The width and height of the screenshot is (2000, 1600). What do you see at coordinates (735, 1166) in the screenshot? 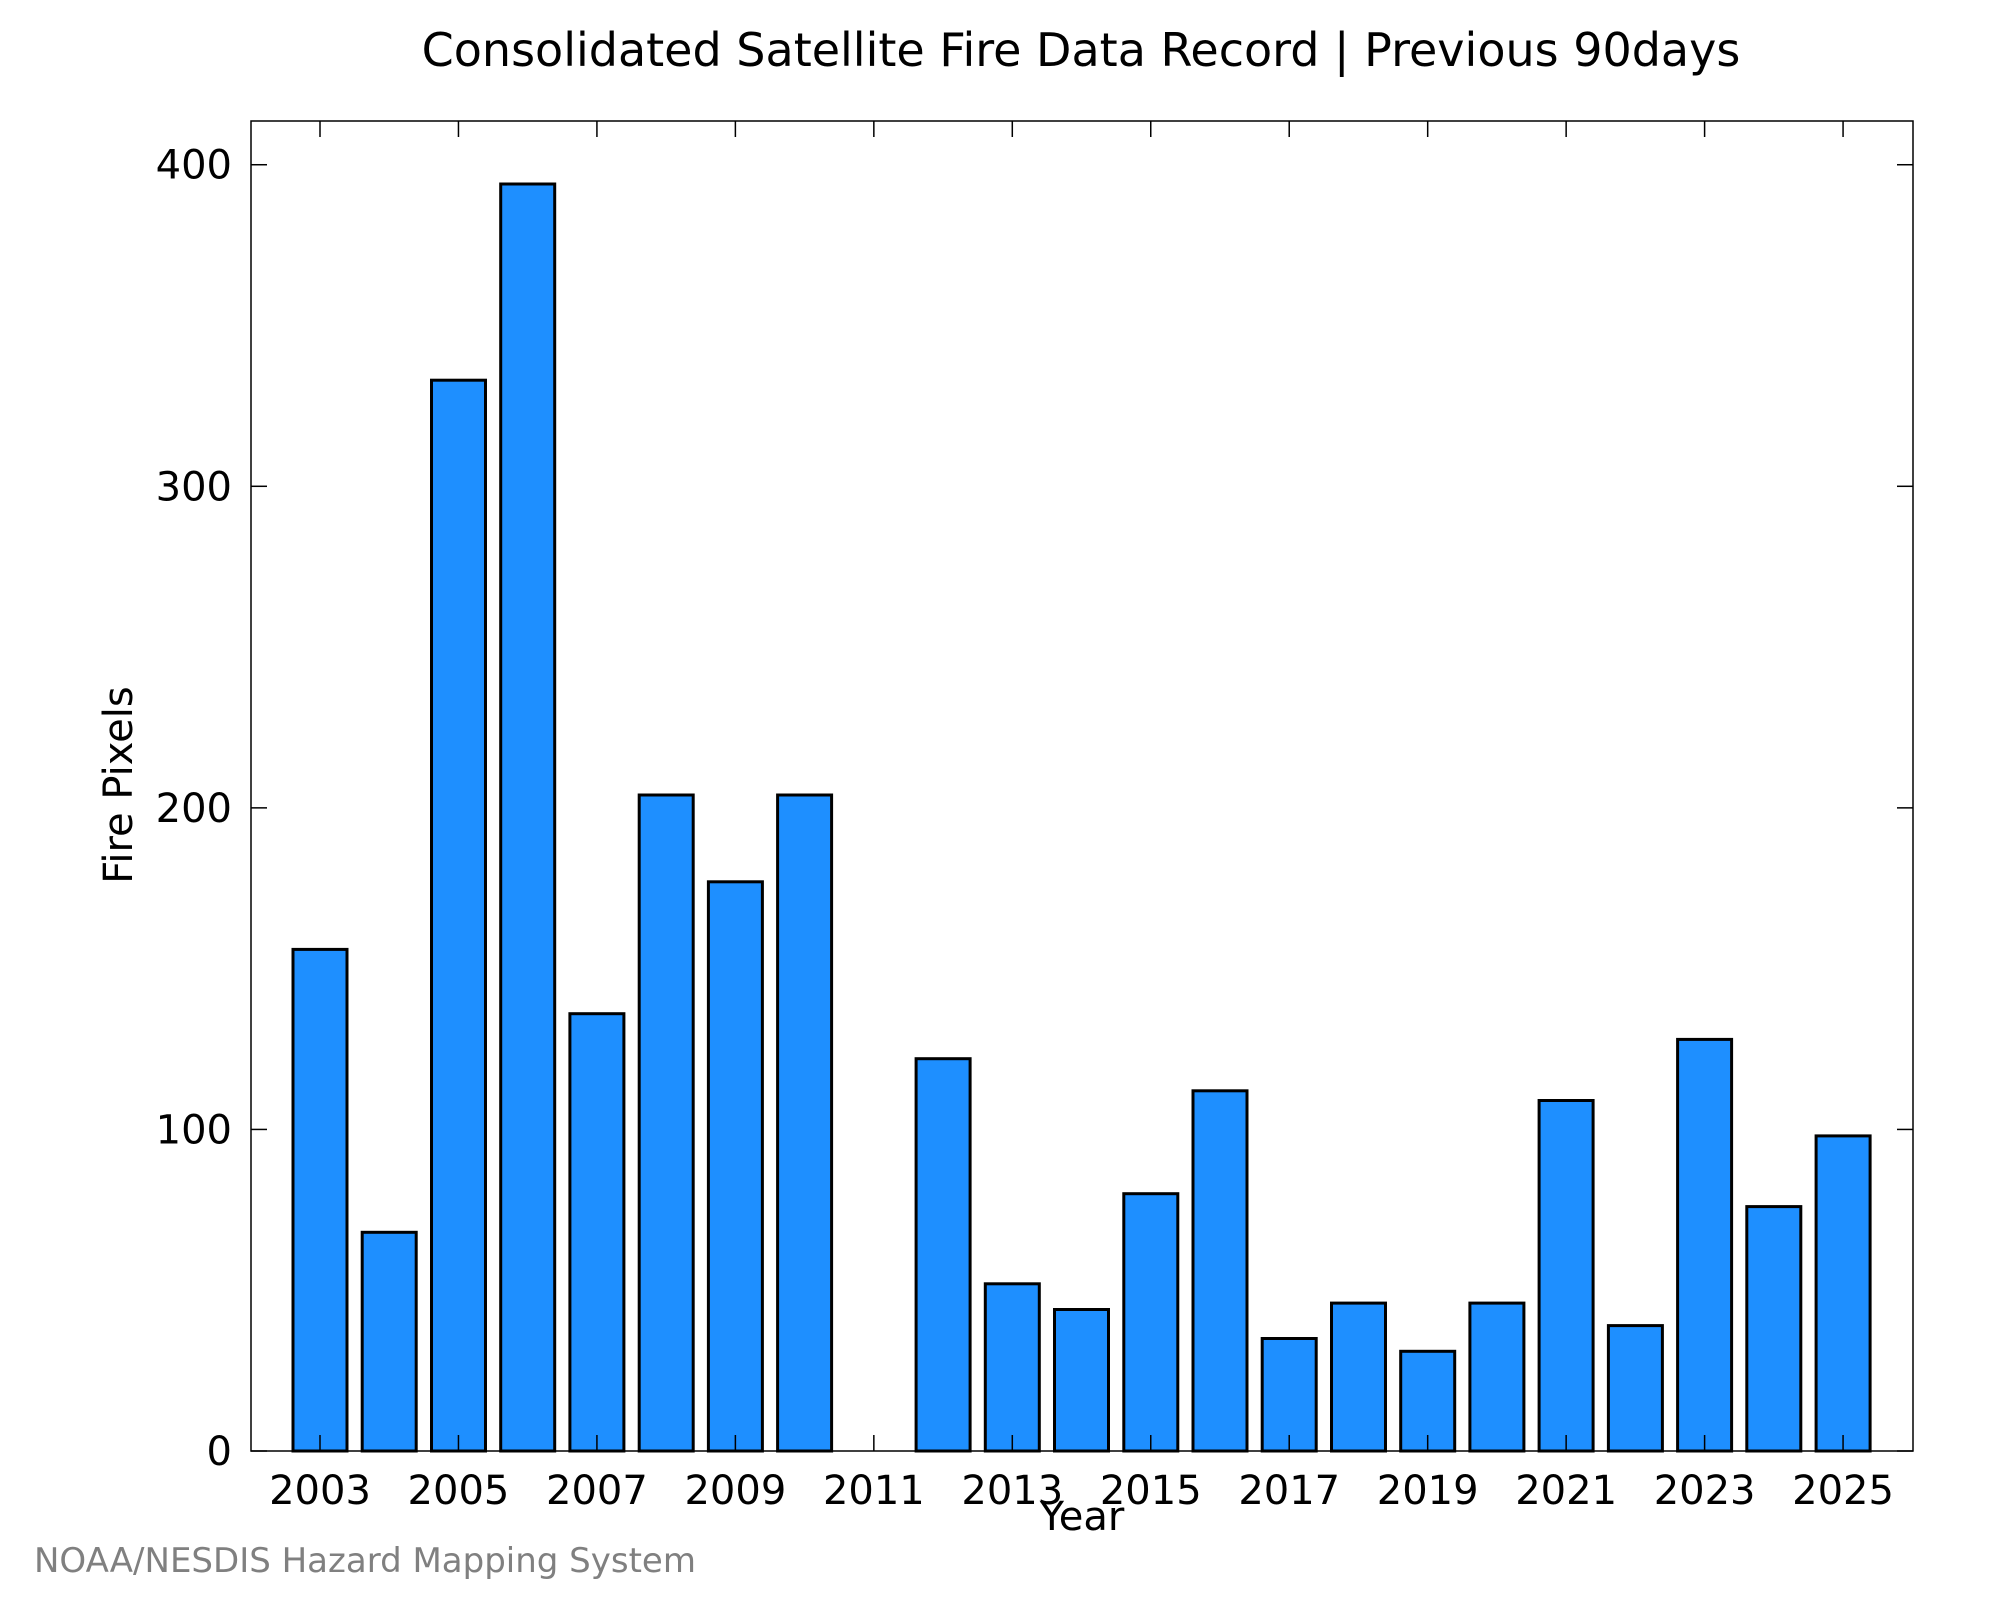
I see `bar-2009` at bounding box center [735, 1166].